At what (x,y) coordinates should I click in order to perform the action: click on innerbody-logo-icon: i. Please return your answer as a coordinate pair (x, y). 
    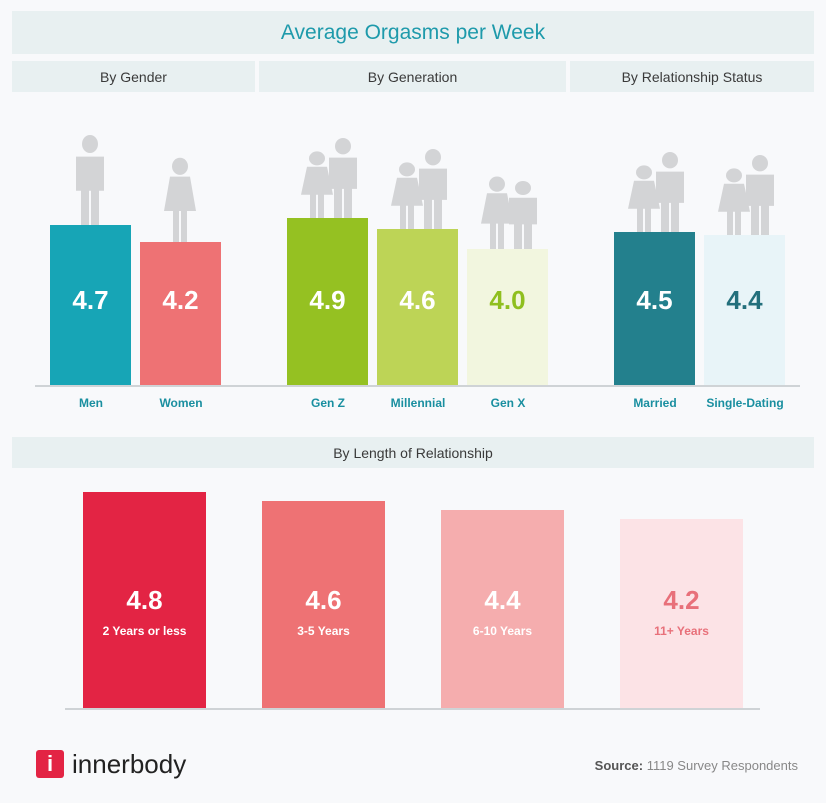
    Looking at the image, I should click on (50, 764).